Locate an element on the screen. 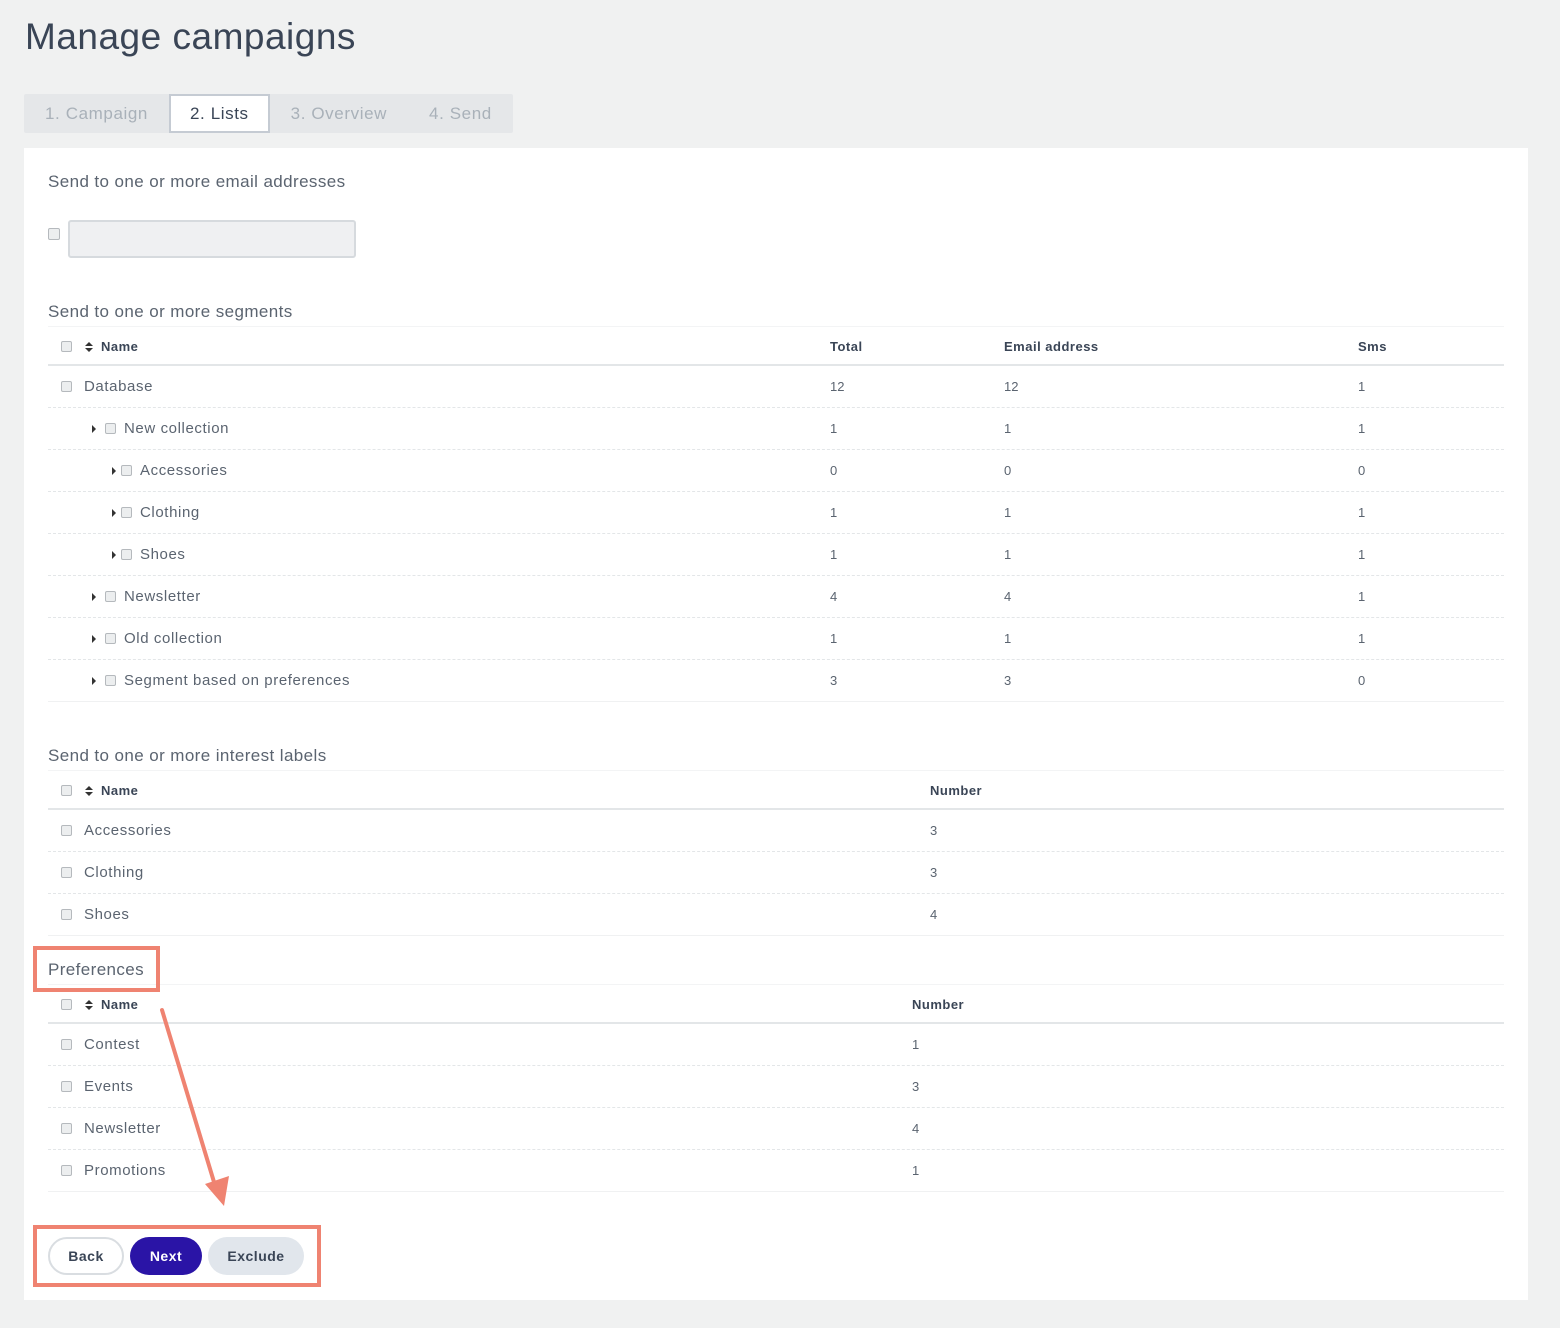 The height and width of the screenshot is (1328, 1560). segment-name: Accessories is located at coordinates (184, 470).